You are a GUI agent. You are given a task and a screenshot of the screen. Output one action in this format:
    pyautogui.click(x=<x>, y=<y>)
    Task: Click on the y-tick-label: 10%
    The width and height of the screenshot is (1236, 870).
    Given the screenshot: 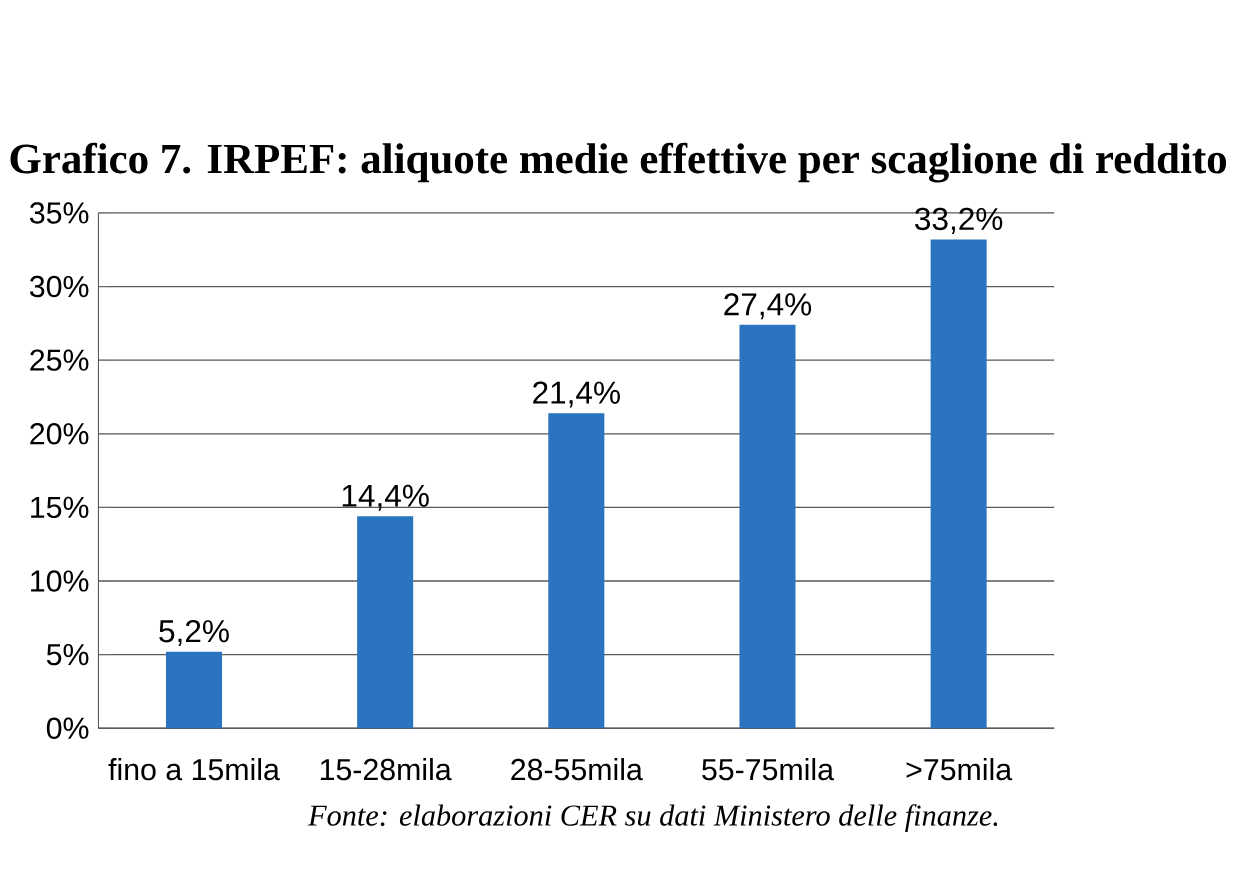 What is the action you would take?
    pyautogui.click(x=60, y=581)
    